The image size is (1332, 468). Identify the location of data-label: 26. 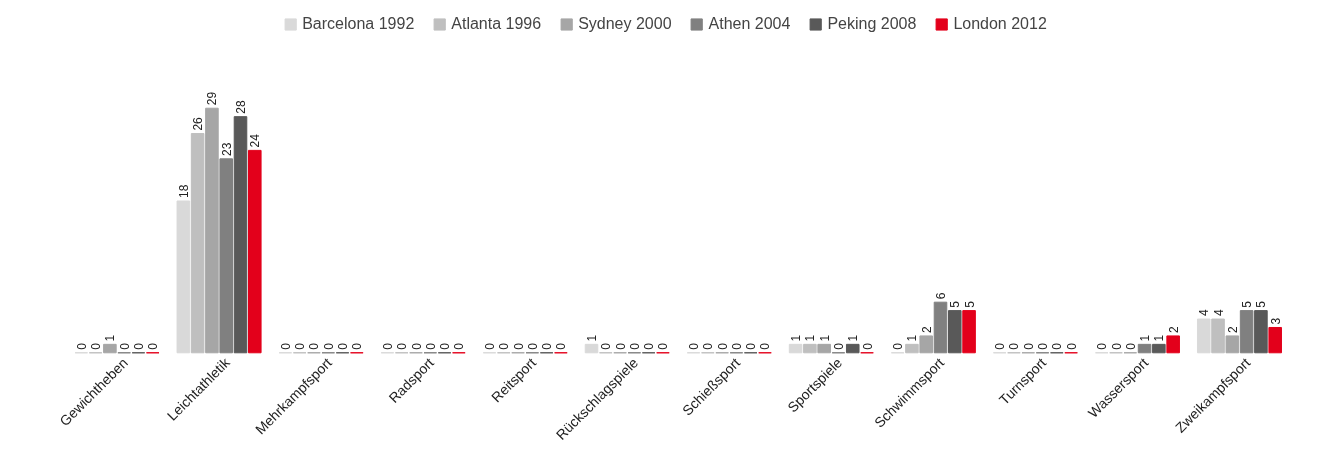
(198, 123).